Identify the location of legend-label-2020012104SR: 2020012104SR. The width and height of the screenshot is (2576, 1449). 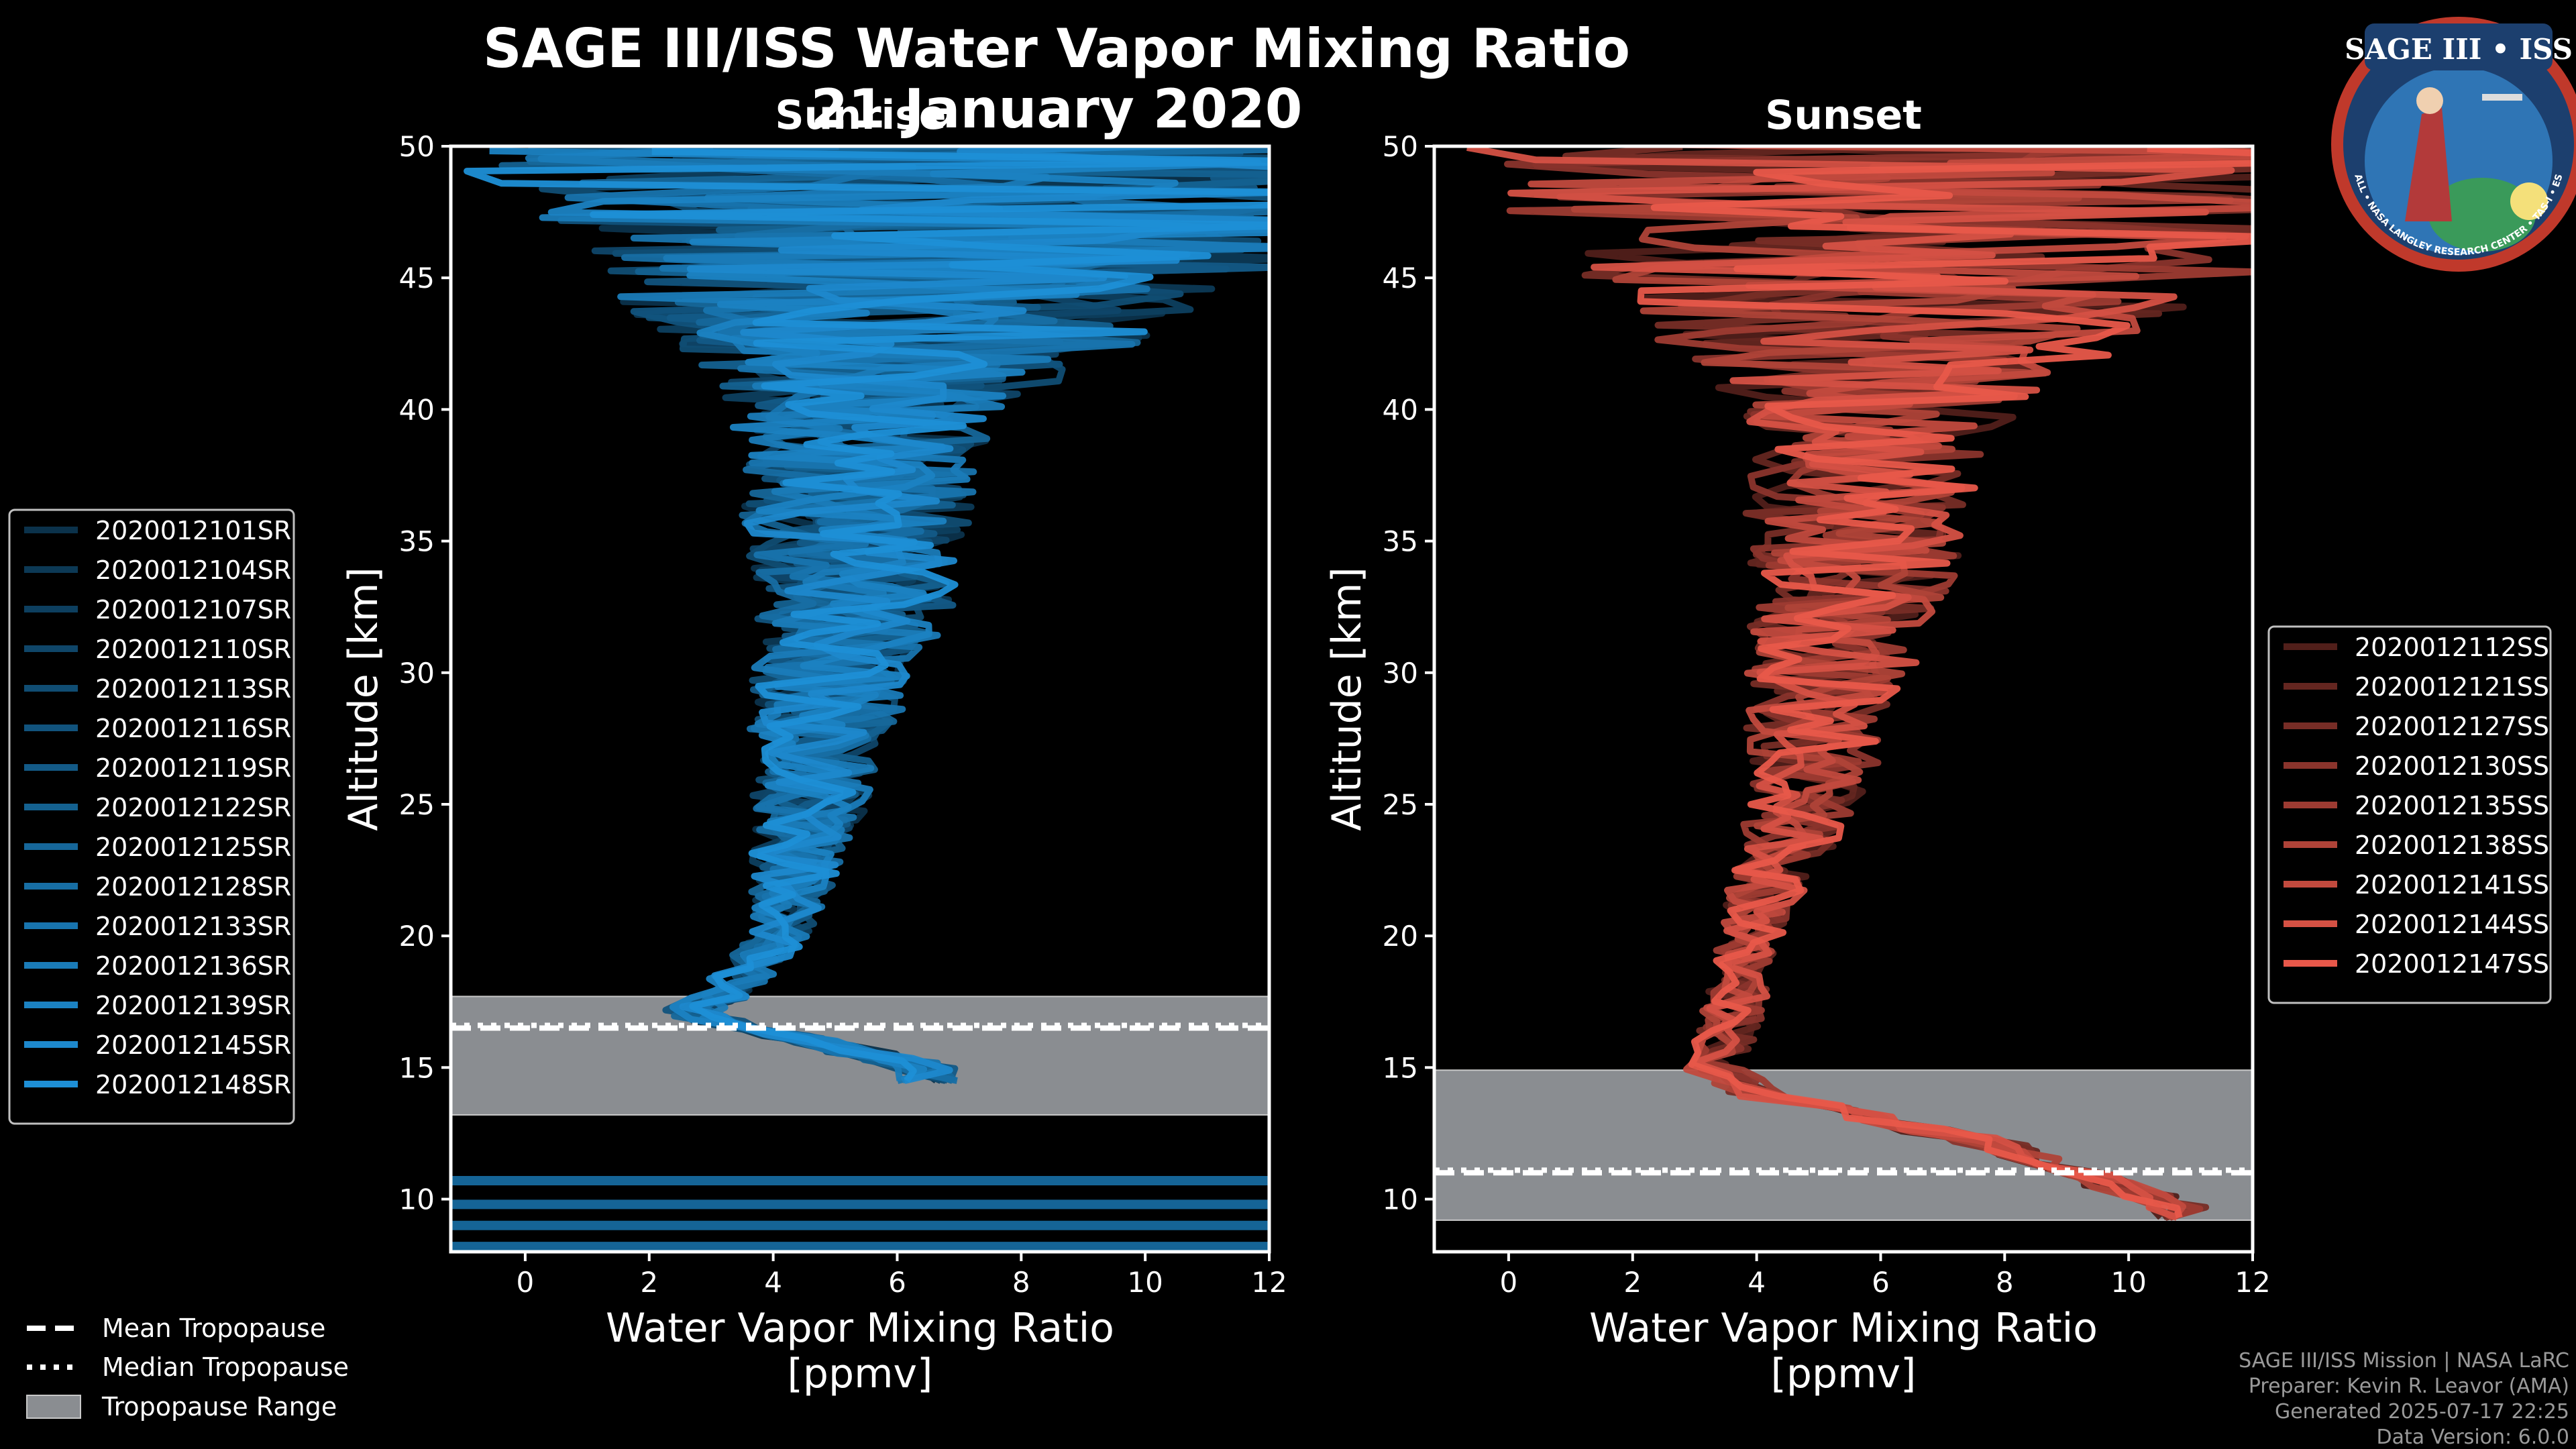
(193, 570).